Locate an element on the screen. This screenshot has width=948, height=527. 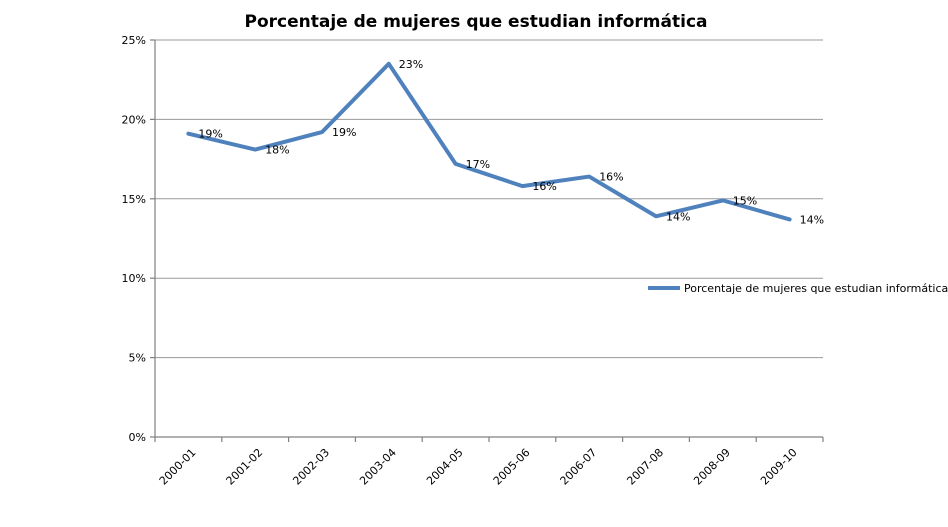
data-point-label: 18% is located at coordinates (277, 150).